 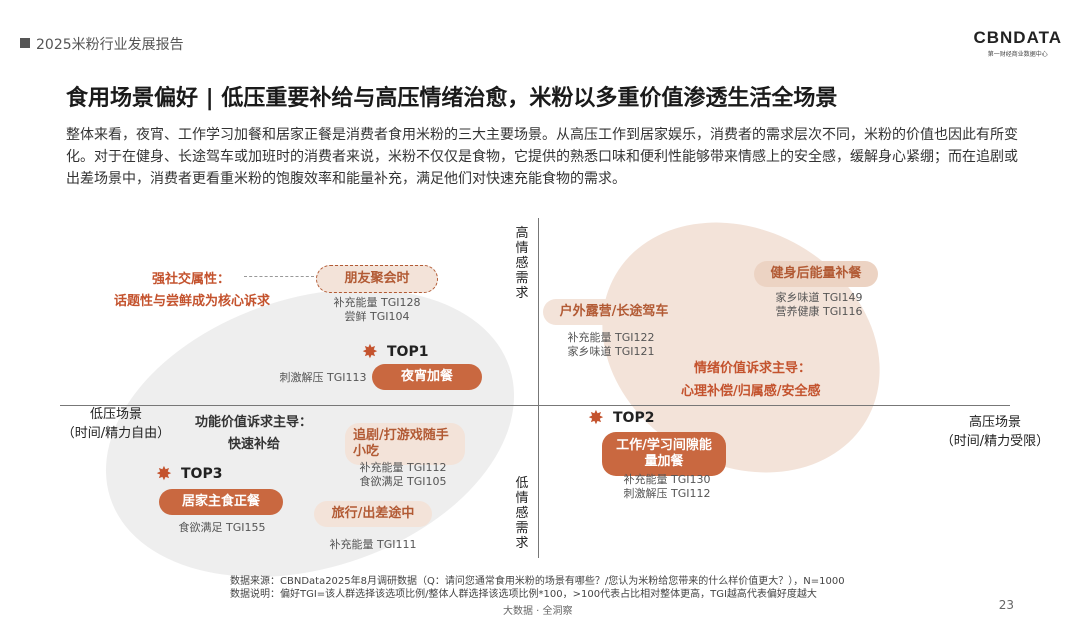 I want to click on page-title: 食用场景偏好 | 低压重要补给与高压情绪治愈，米粉以多重价值渗透生活全场景, so click(x=452, y=98).